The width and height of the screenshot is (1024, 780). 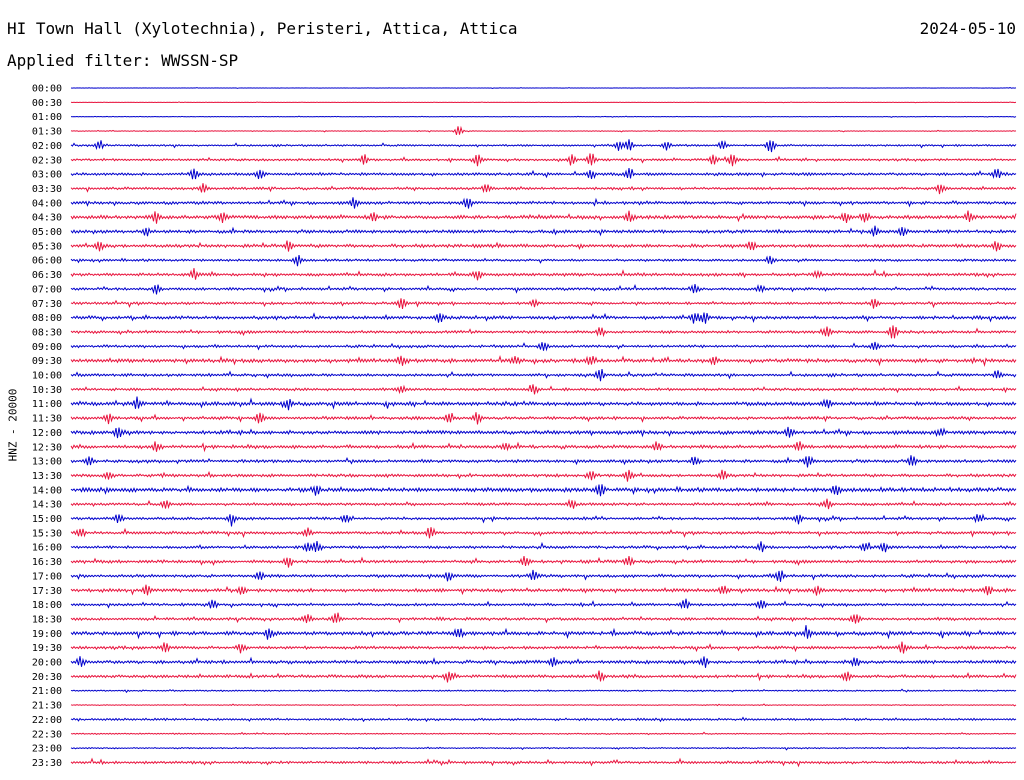 I want to click on row-time-label: 17:30, so click(x=47, y=591).